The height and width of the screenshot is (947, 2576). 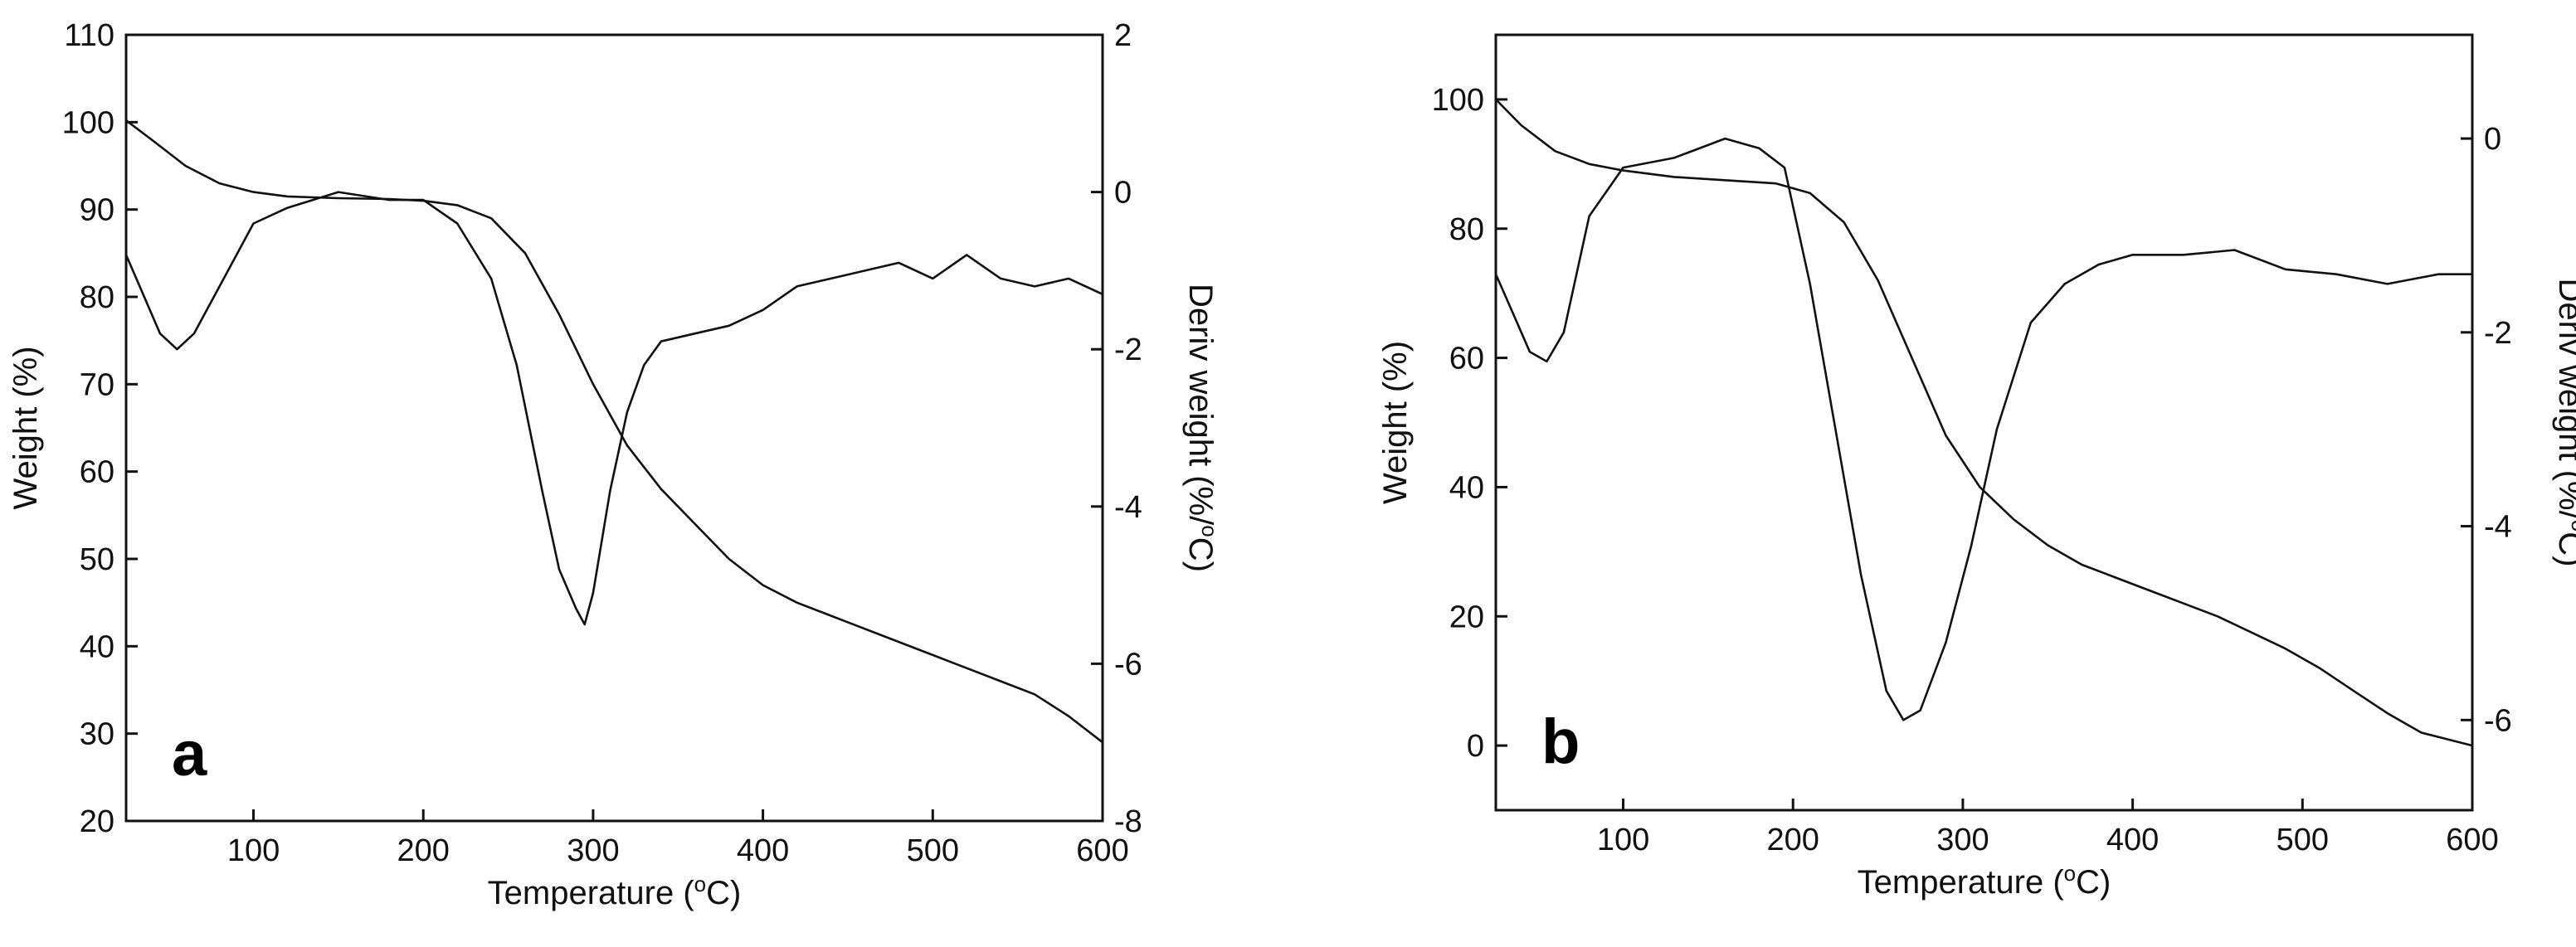 I want to click on panel-a-y-right-tick-label: -4, so click(x=1128, y=507).